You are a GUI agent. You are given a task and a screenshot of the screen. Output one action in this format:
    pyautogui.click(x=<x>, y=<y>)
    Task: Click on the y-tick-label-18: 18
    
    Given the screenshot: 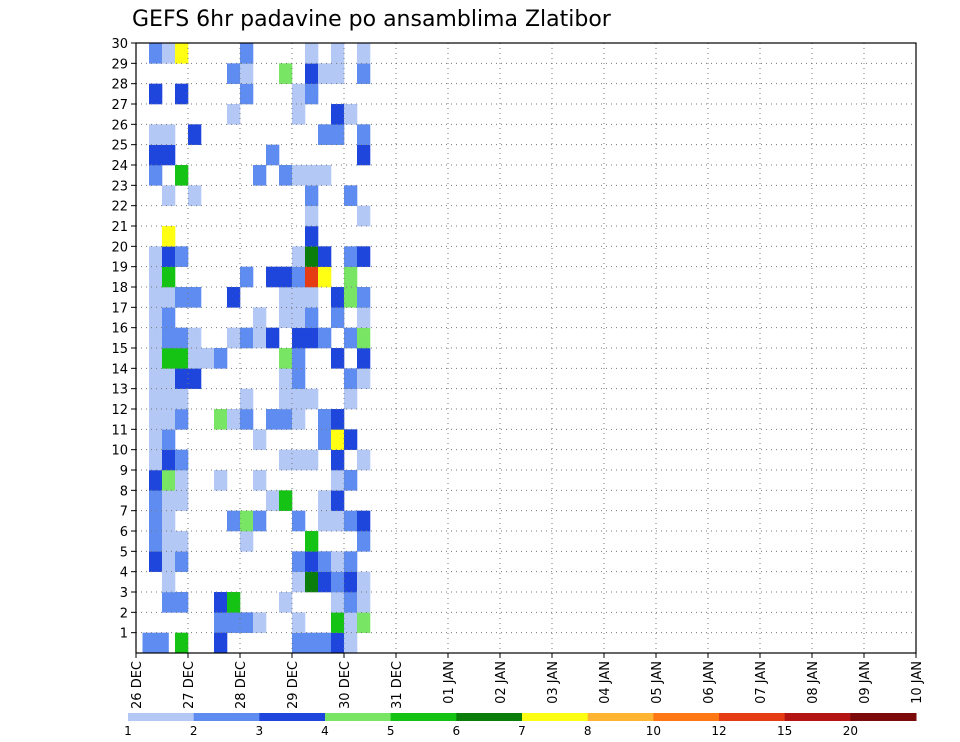 What is the action you would take?
    pyautogui.click(x=119, y=288)
    